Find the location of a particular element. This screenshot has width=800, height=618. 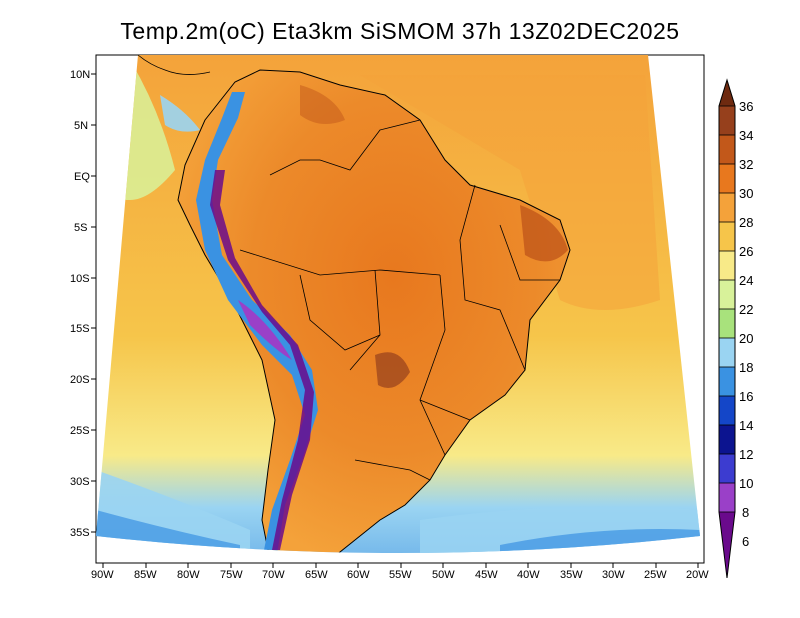

lon-tick-45w: 45W is located at coordinates (486, 575).